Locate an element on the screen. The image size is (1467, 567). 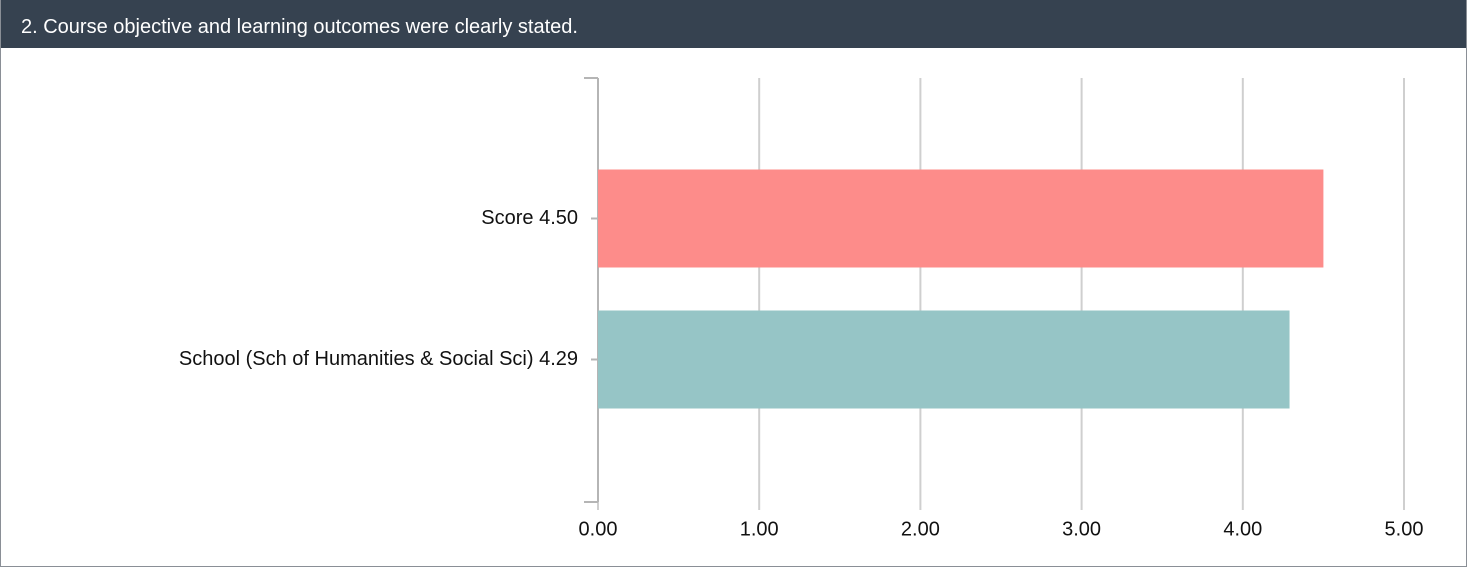
y-tick-label: Score 4.50 is located at coordinates (529, 218).